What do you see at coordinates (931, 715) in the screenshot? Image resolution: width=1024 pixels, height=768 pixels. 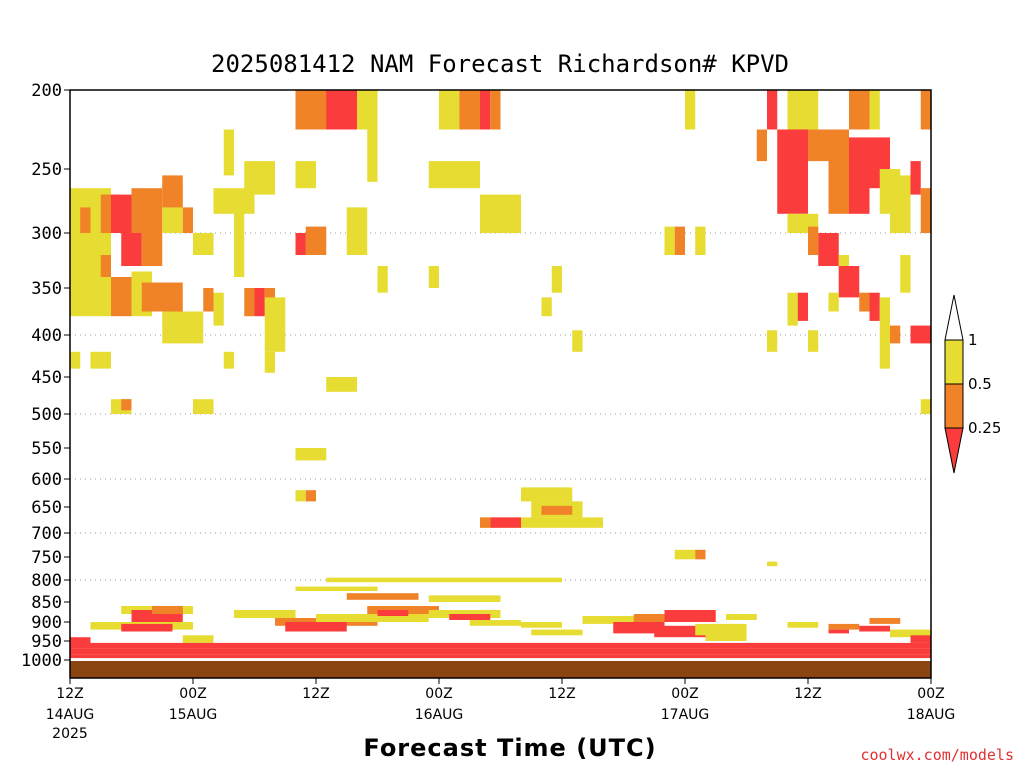 I see `x-tick-date: 18AUG` at bounding box center [931, 715].